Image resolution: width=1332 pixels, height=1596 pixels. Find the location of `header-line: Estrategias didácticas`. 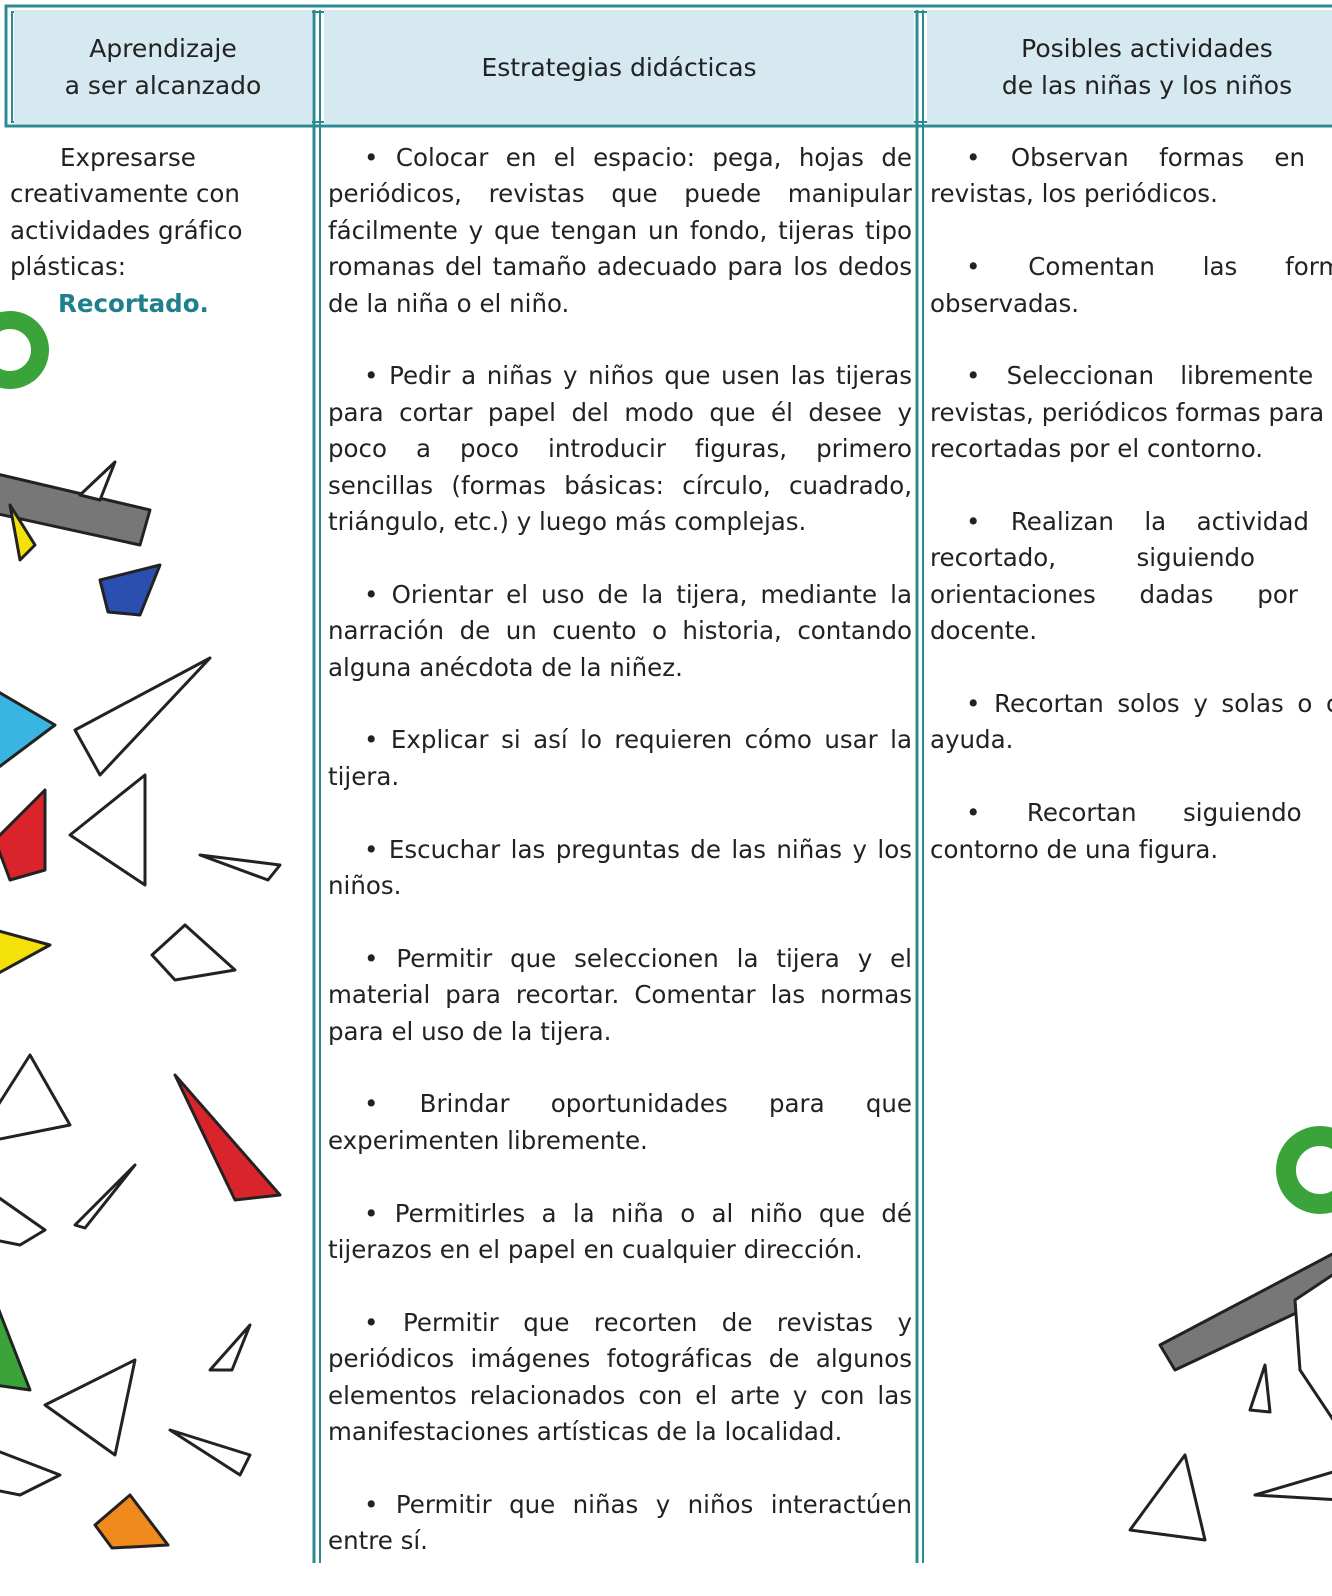

header-line: Estrategias didácticas is located at coordinates (619, 67).